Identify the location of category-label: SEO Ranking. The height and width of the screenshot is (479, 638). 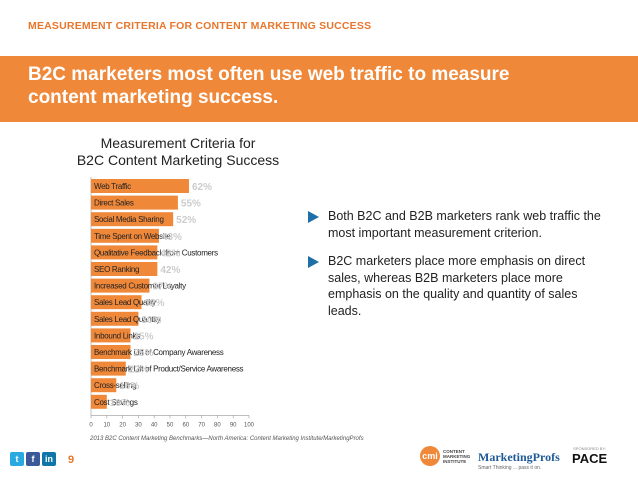
(116, 269).